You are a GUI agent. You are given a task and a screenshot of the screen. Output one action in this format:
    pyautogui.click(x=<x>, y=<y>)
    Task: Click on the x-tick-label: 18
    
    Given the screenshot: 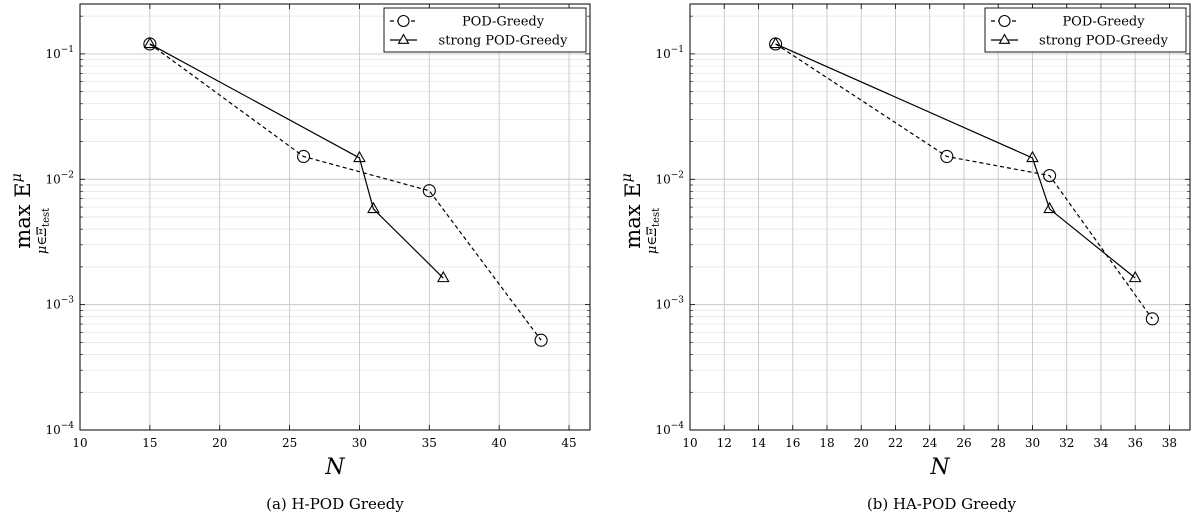 What is the action you would take?
    pyautogui.click(x=826, y=443)
    